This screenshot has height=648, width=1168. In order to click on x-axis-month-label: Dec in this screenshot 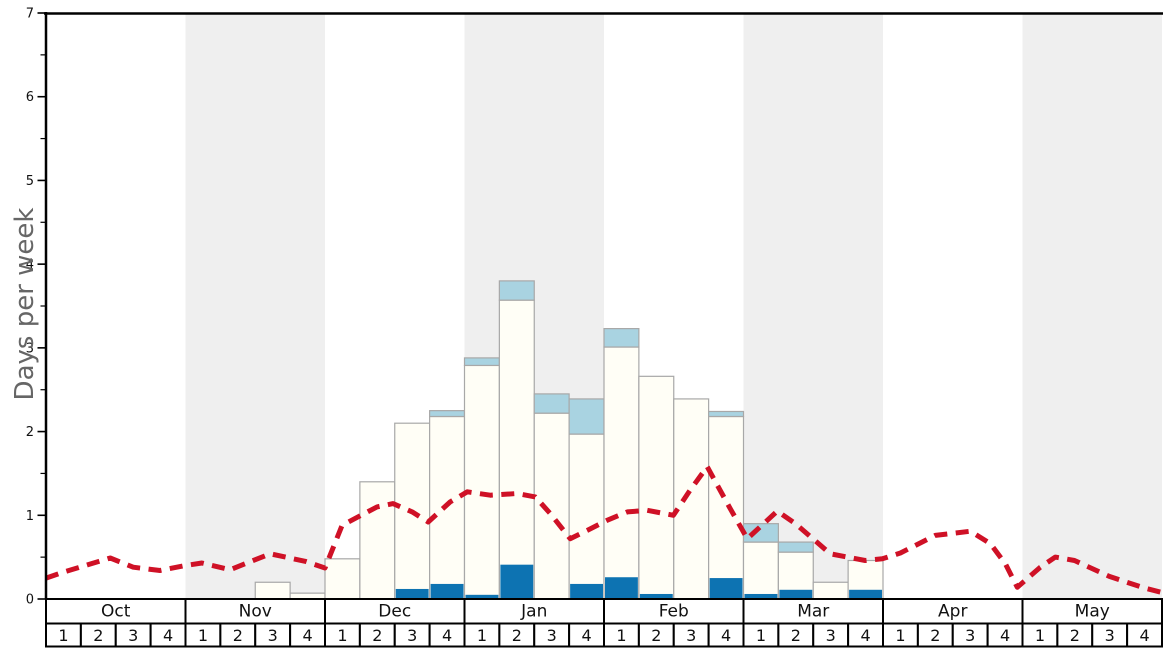, I will do `click(394, 612)`.